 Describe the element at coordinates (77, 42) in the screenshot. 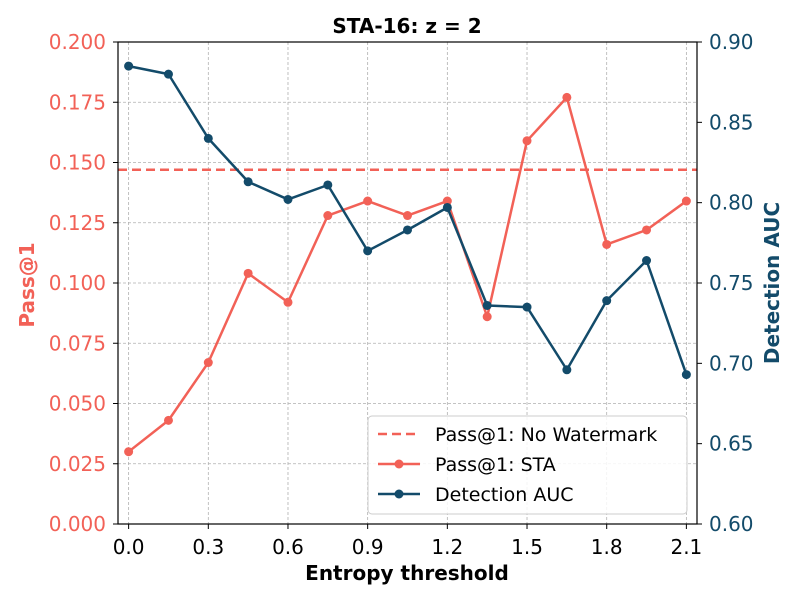

I see `y-left-tick-label: 0.200` at that location.